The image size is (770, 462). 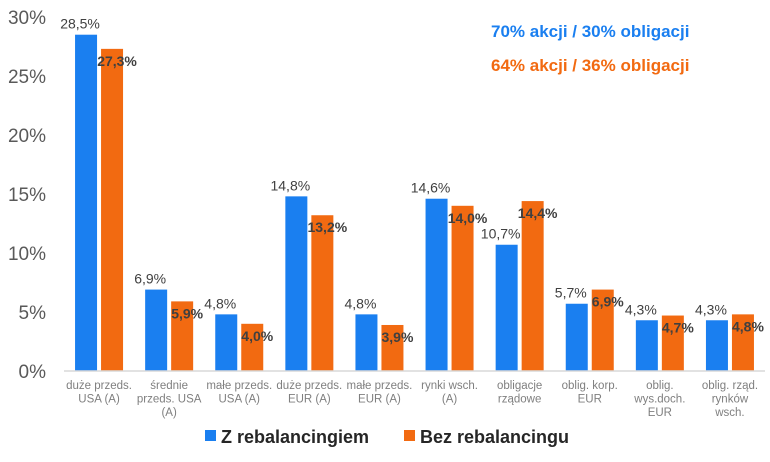 What do you see at coordinates (431, 188) in the screenshot?
I see `data-label-z-rebalancingiem: 14,6%` at bounding box center [431, 188].